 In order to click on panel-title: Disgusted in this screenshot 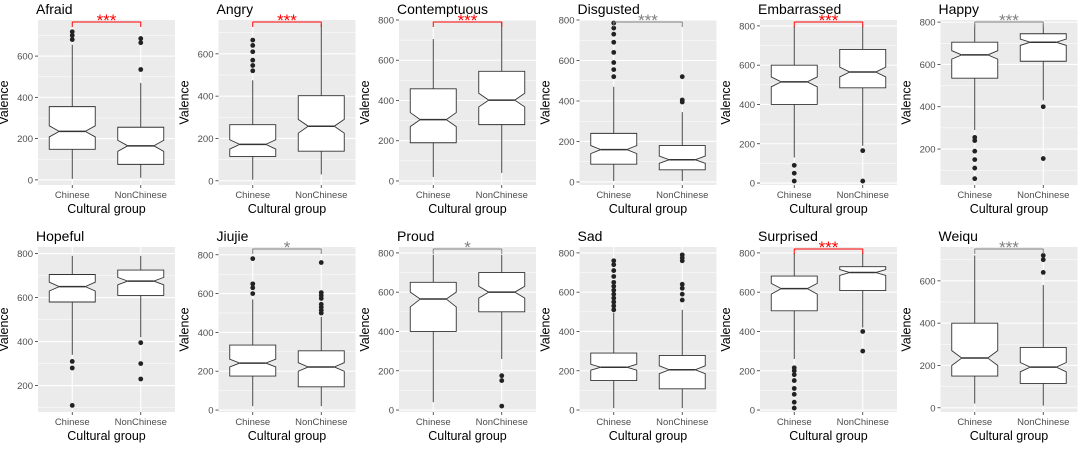, I will do `click(609, 9)`.